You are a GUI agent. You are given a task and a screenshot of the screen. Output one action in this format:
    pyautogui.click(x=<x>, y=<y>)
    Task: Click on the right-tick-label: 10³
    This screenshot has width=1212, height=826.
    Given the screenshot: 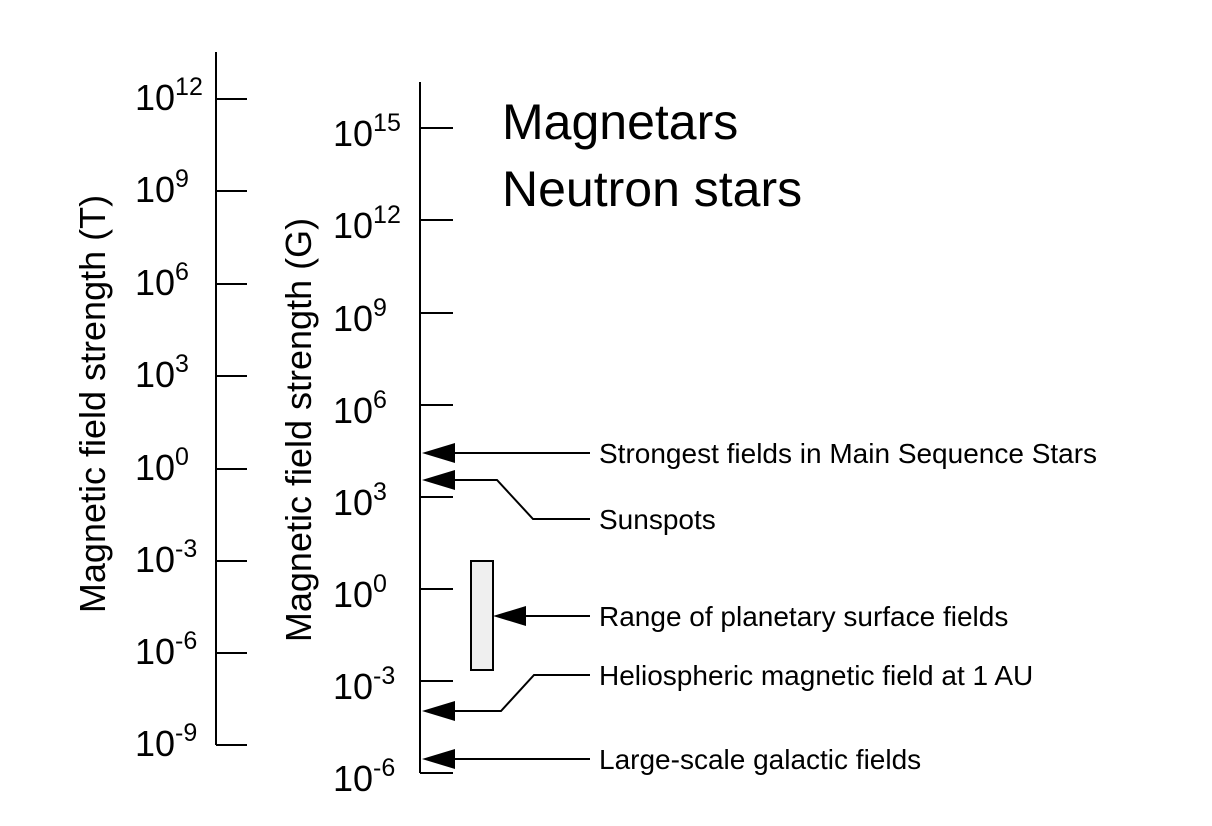 What is the action you would take?
    pyautogui.click(x=360, y=500)
    